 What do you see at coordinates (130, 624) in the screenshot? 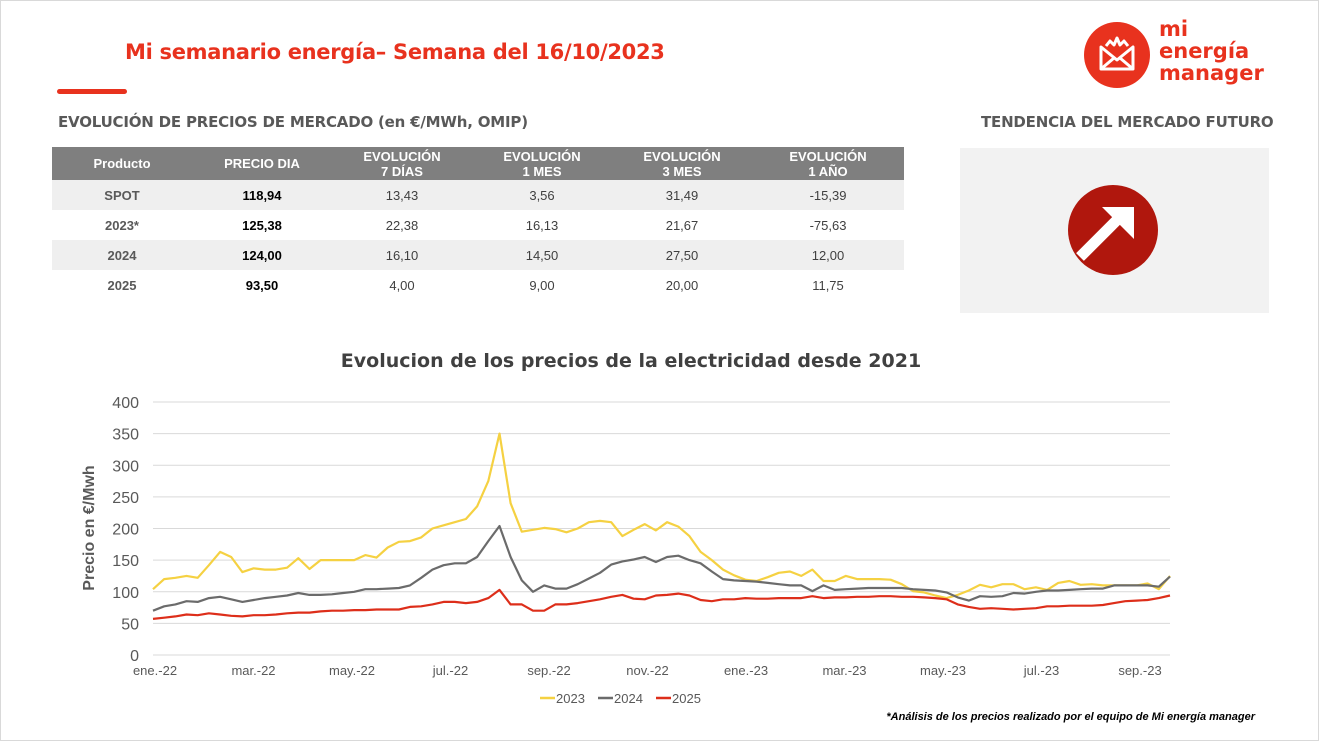
I see `y-tick-label: 50` at bounding box center [130, 624].